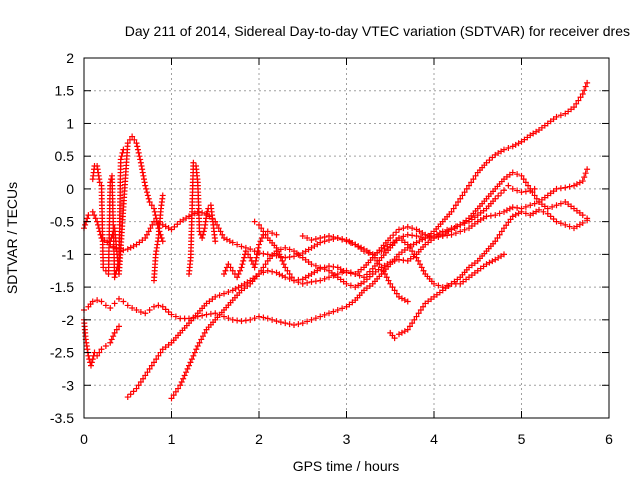  Describe the element at coordinates (609, 439) in the screenshot. I see `x-tick-label: 6` at that location.